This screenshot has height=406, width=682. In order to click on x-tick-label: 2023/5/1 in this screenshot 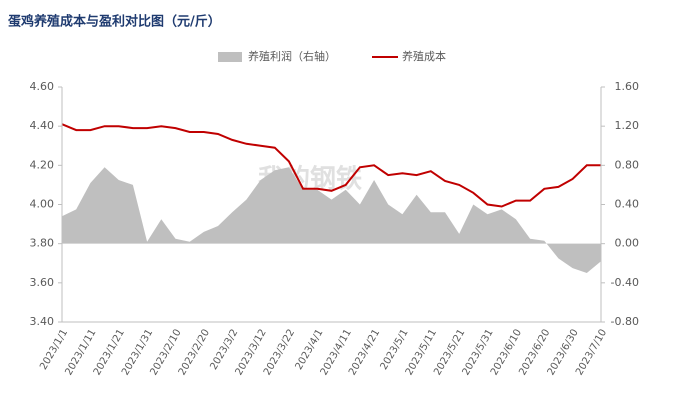, I will do `click(395, 350)`.